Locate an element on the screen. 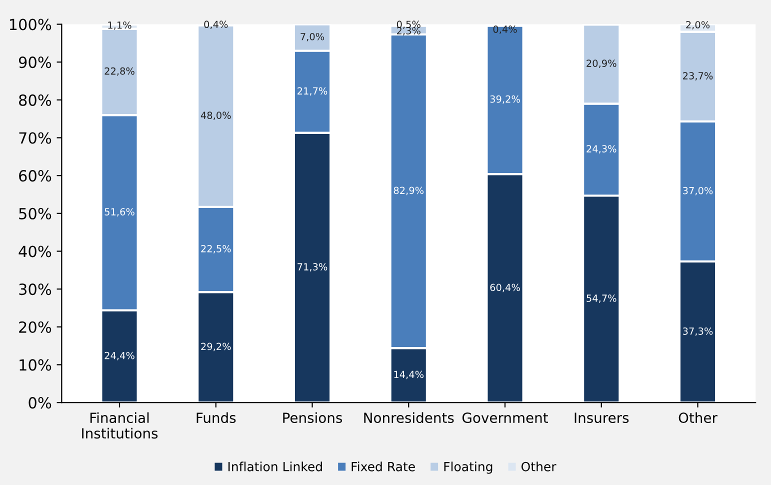 The height and width of the screenshot is (485, 771). x-tick-label: Pensions is located at coordinates (312, 418).